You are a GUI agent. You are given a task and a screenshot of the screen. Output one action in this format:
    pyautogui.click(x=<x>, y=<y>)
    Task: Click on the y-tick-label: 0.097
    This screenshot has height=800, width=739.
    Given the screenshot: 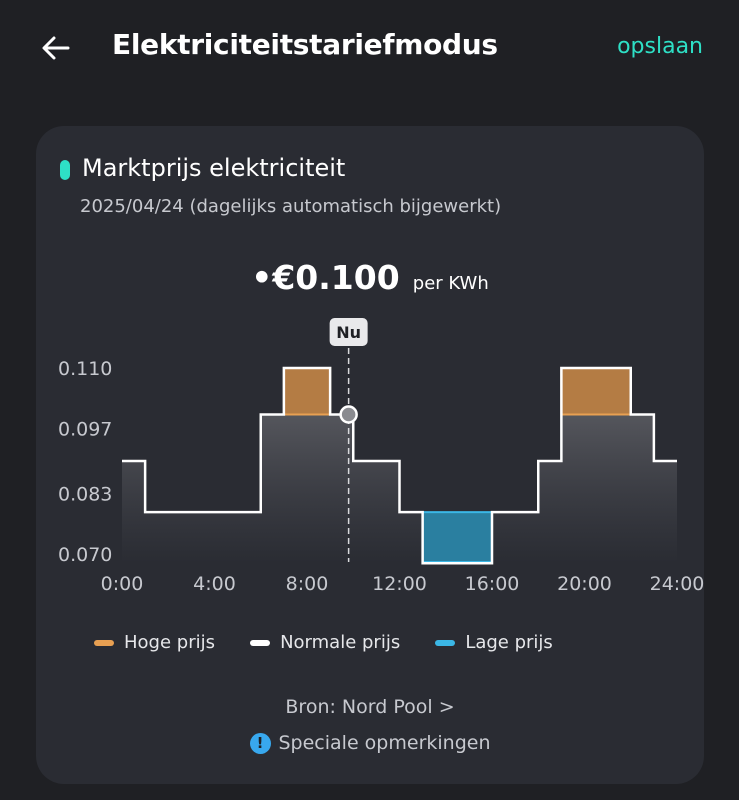 What is the action you would take?
    pyautogui.click(x=85, y=429)
    